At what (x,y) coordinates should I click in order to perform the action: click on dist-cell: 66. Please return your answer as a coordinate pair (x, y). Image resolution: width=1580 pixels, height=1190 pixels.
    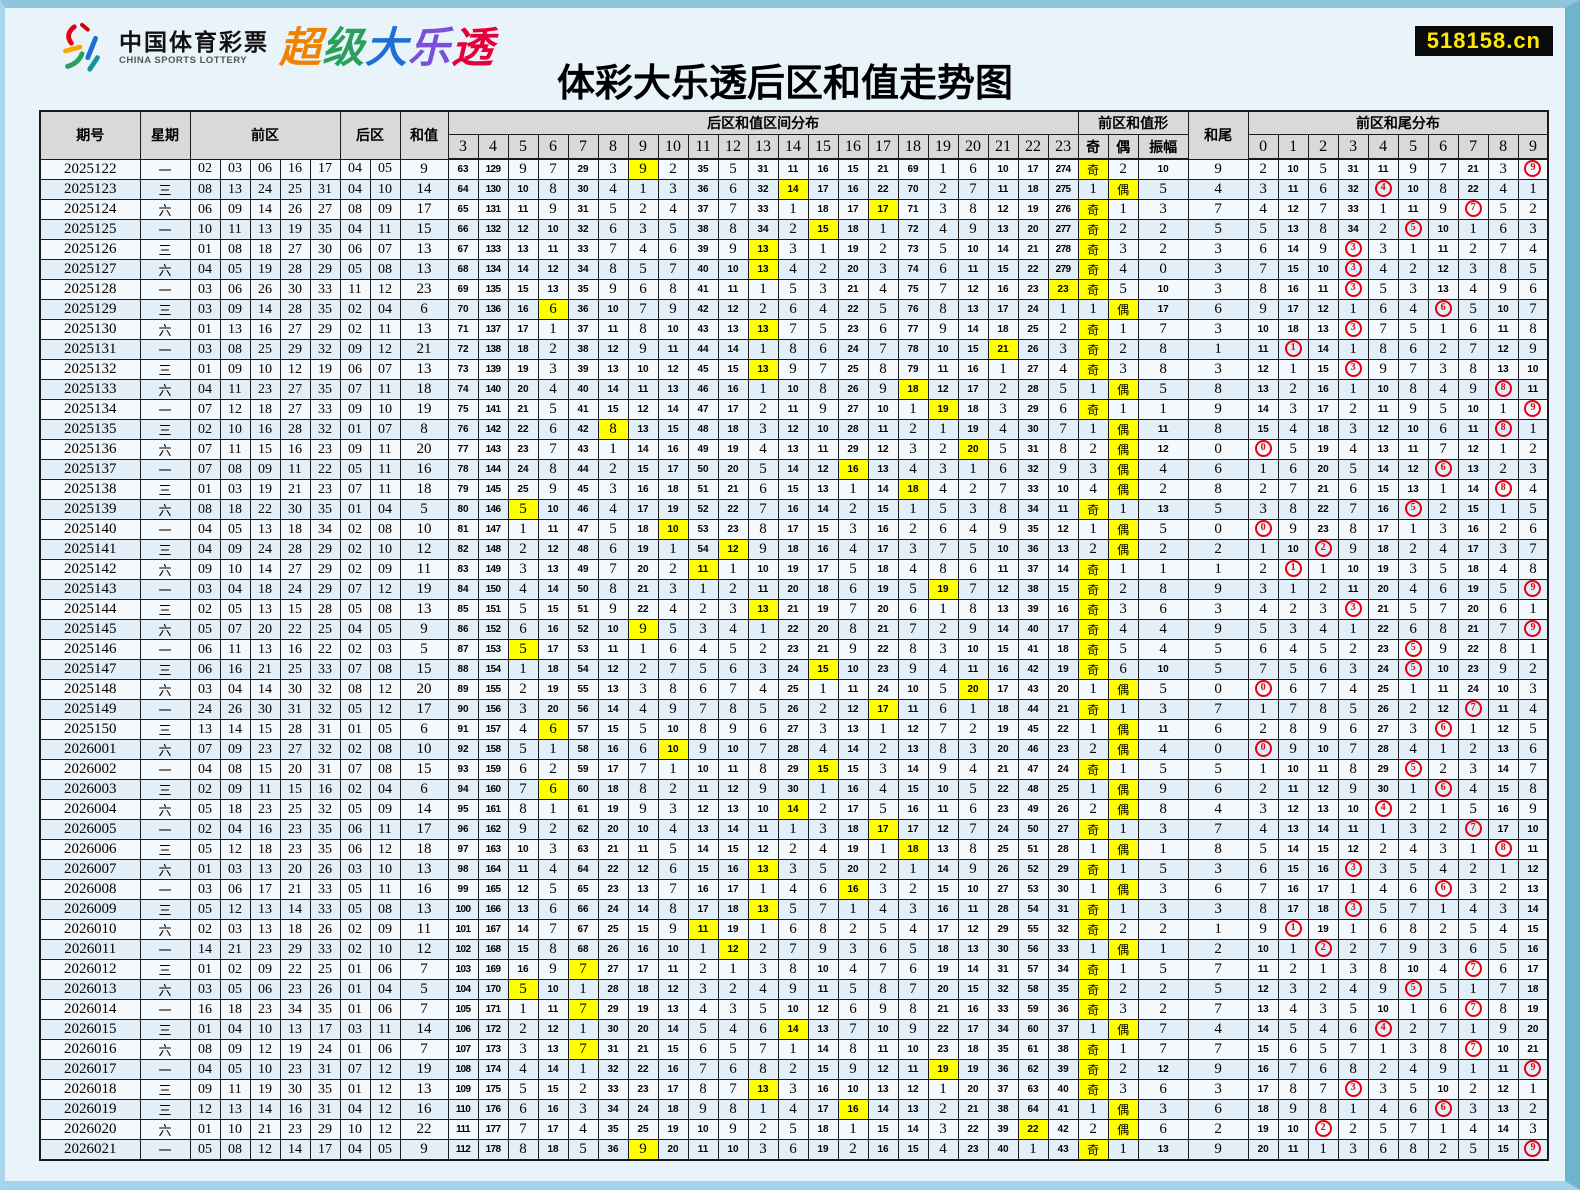
    Looking at the image, I should click on (463, 229).